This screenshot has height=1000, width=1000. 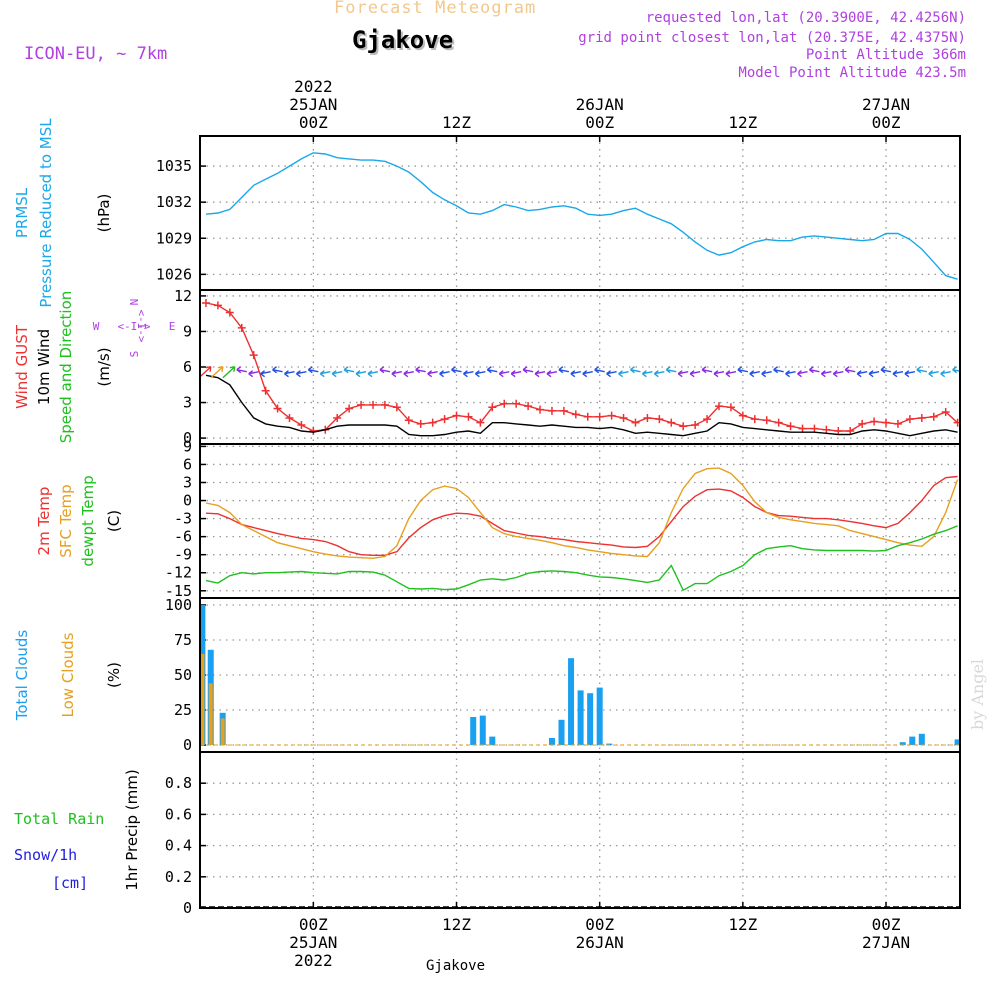 I want to click on panel-precip: 0 0.2 0.4 0.6 0.8 1hr Precip (mm), so click(x=542, y=834).